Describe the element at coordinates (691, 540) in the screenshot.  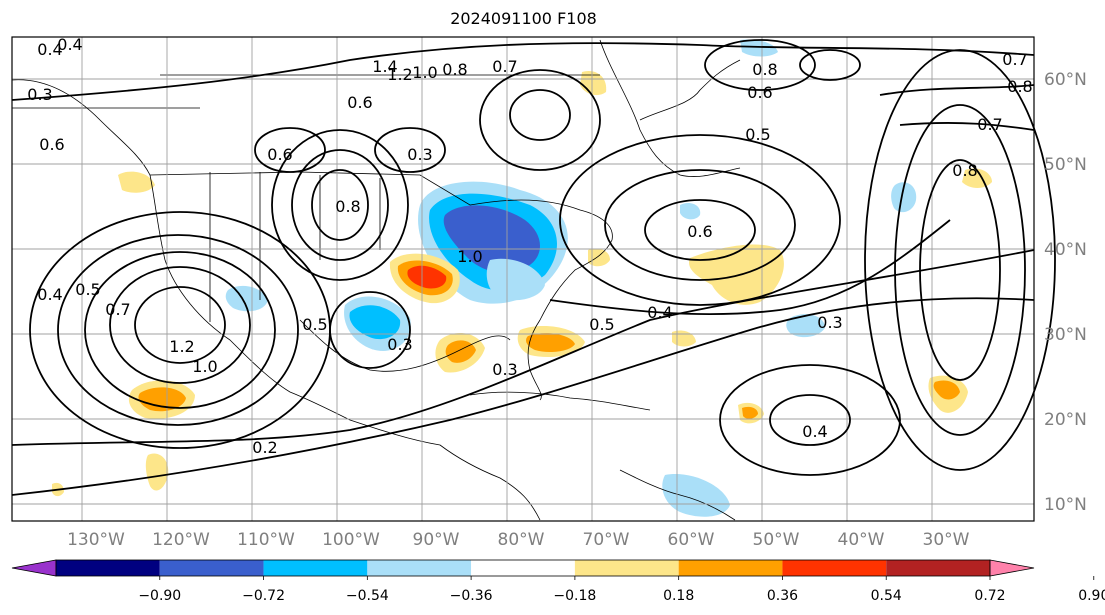
I see `longitude-tick-label: 60°W` at that location.